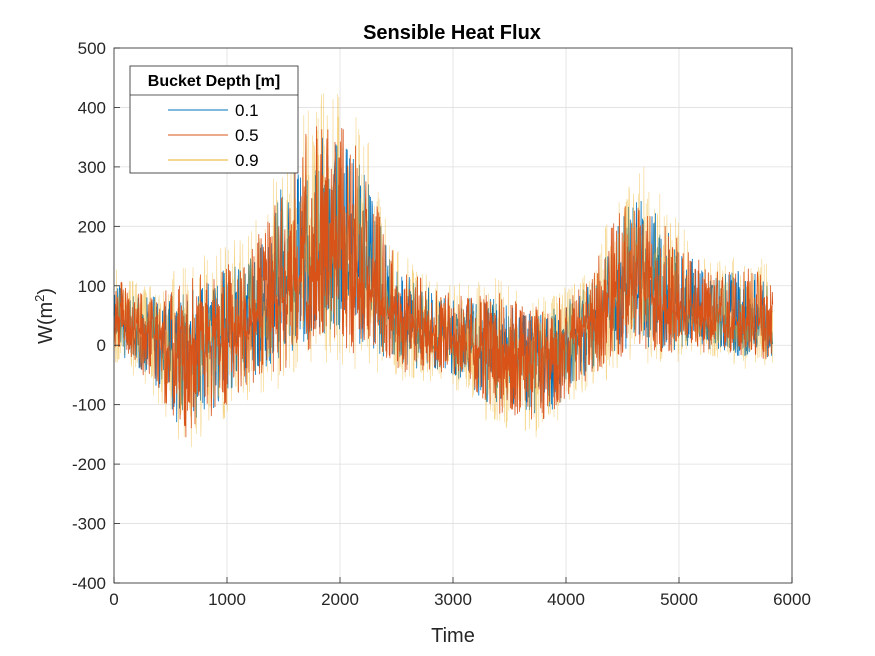  Describe the element at coordinates (92, 107) in the screenshot. I see `y-tick-label: 400` at that location.